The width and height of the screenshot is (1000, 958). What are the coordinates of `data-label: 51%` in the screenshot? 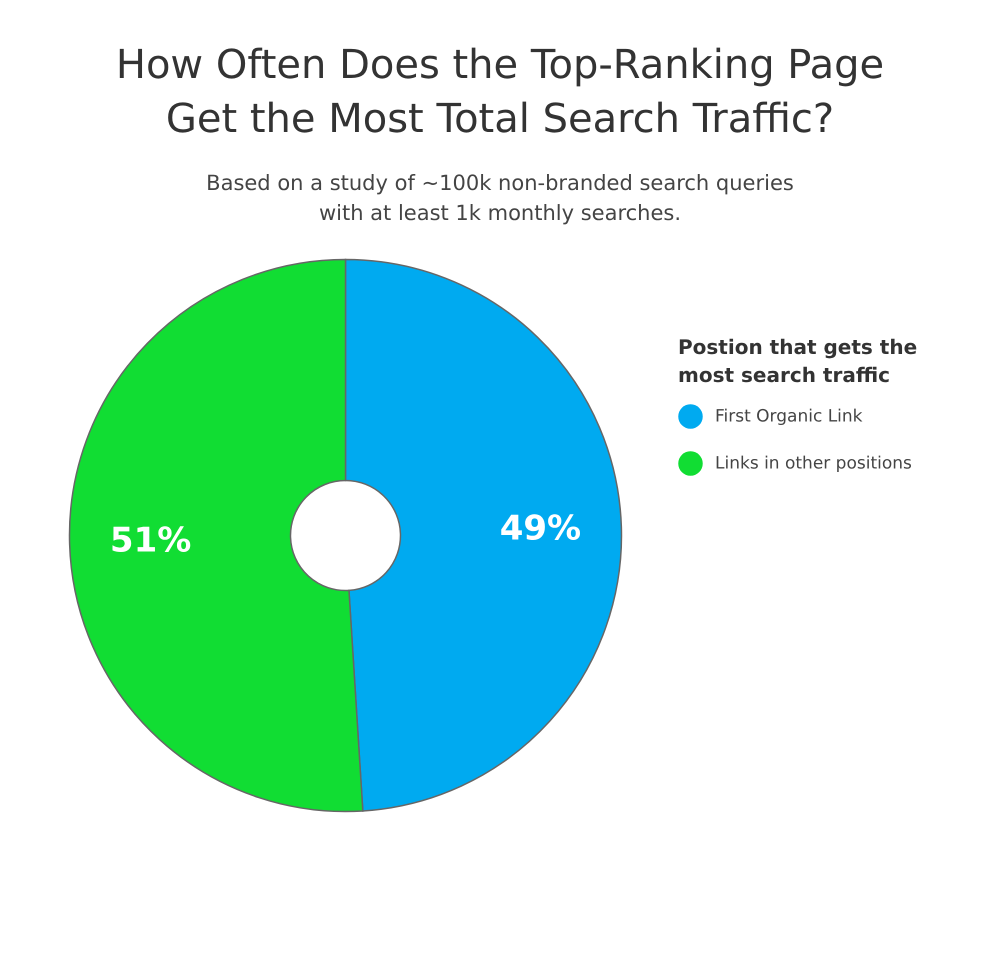 It's located at (151, 540).